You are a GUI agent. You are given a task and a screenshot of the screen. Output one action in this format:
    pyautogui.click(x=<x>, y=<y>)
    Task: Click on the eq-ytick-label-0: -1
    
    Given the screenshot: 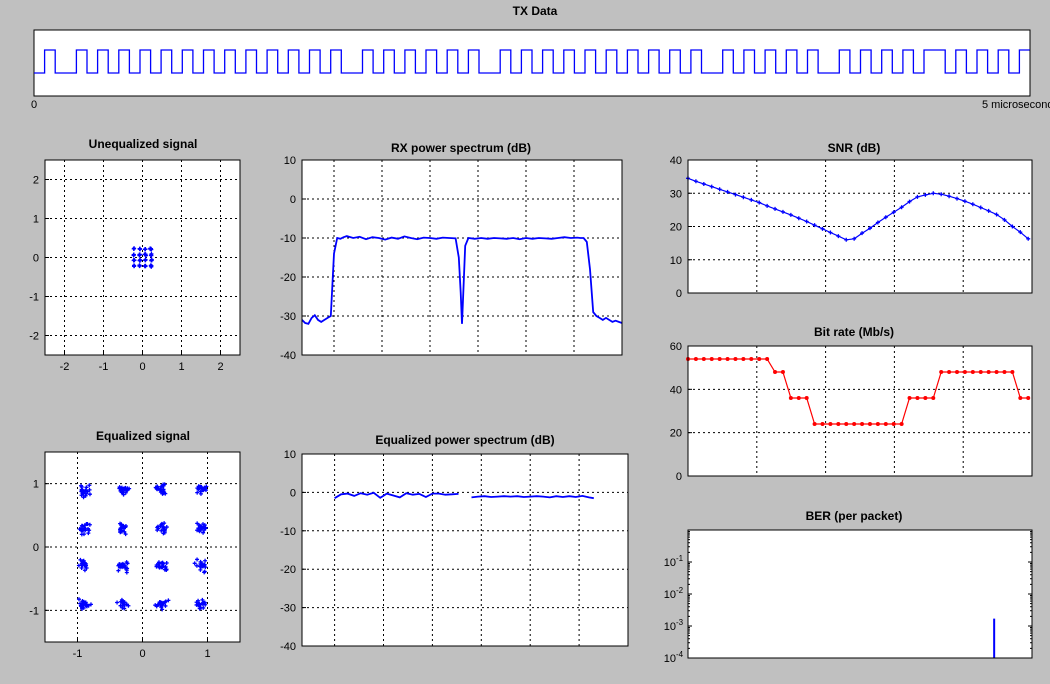 What is the action you would take?
    pyautogui.click(x=34, y=611)
    